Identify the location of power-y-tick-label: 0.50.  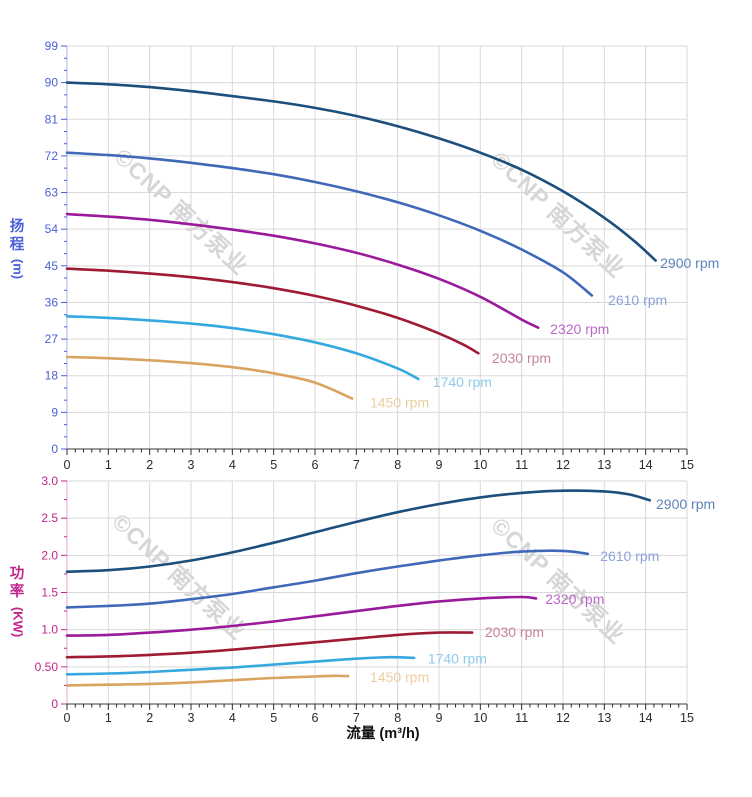
(47, 667).